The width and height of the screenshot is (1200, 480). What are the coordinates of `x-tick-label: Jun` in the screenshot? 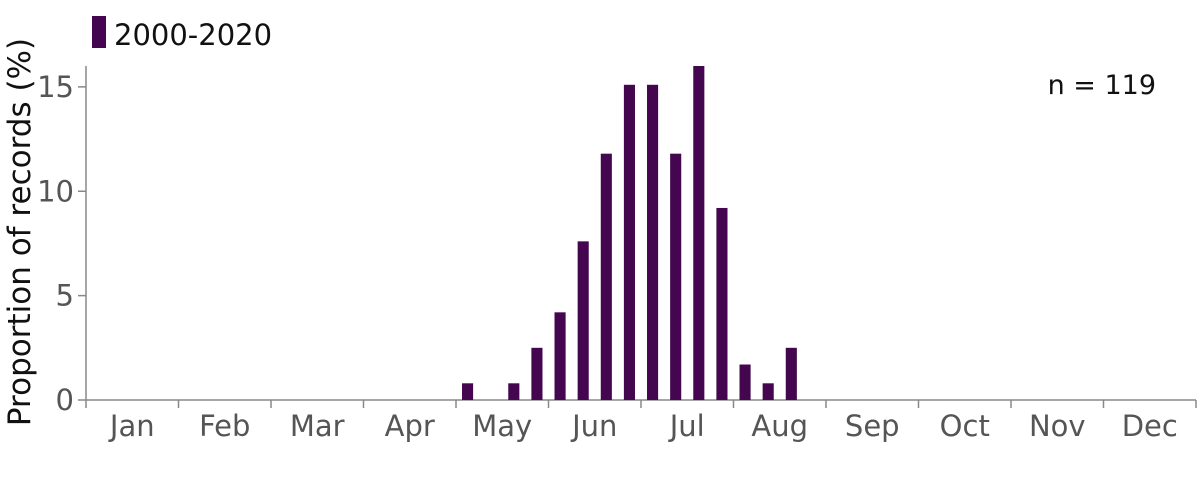 It's located at (593, 426).